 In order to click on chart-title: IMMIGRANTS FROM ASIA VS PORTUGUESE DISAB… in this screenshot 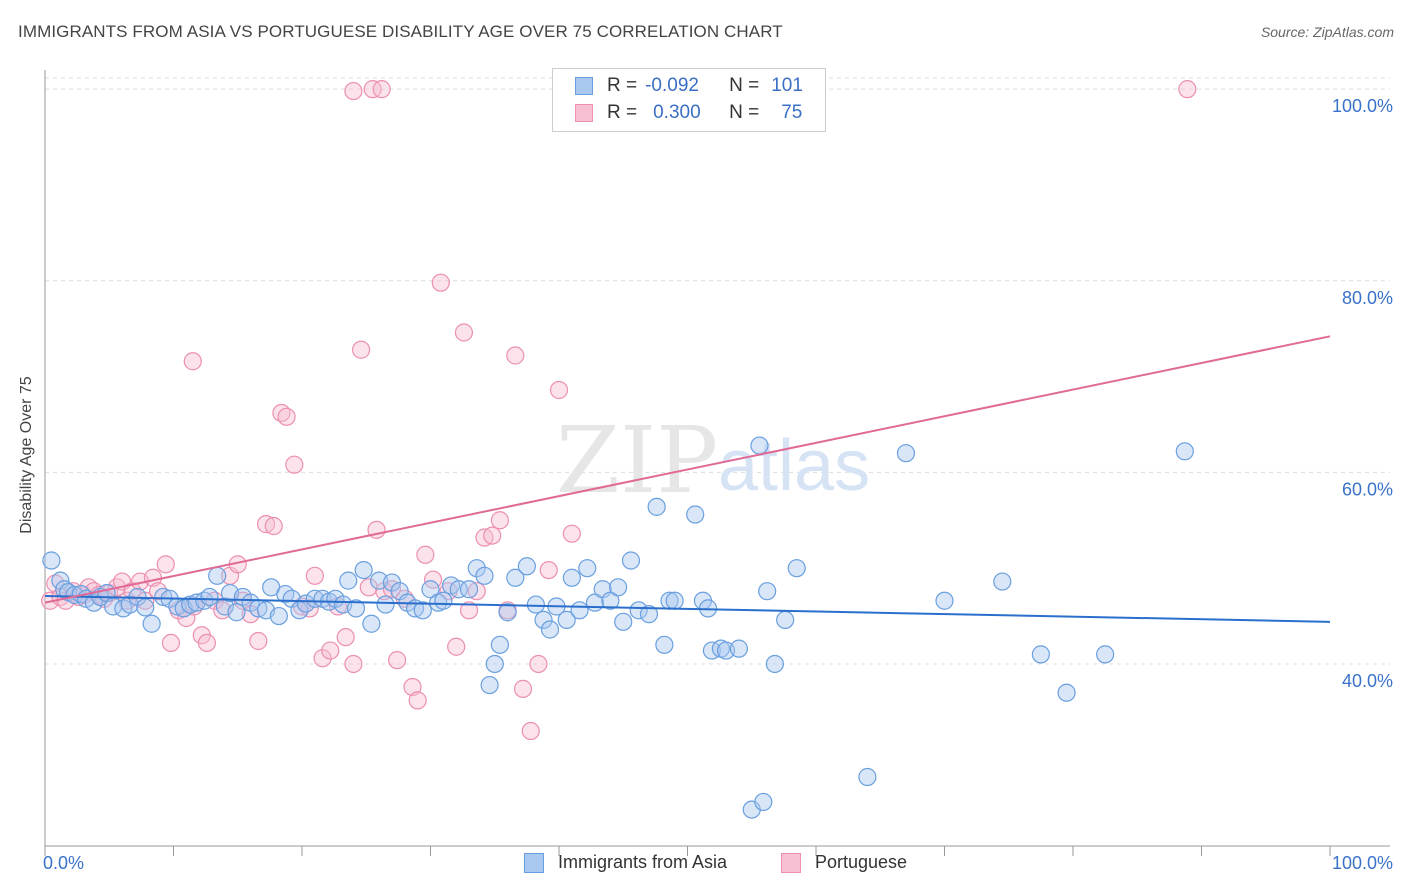, I will do `click(400, 31)`.